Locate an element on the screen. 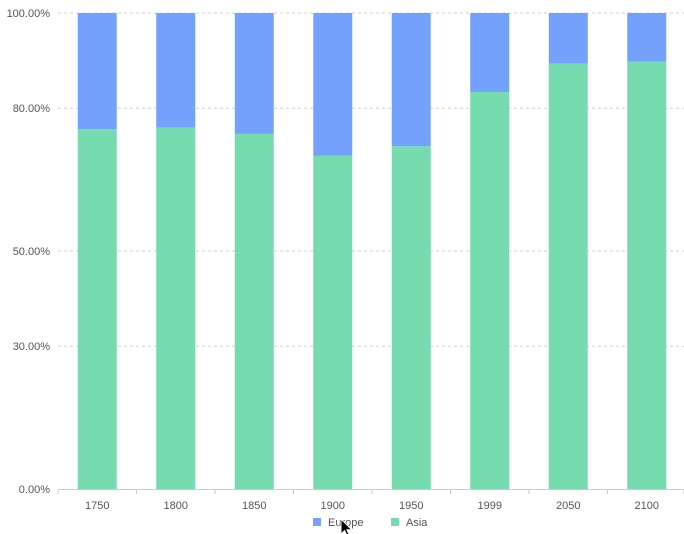 The image size is (684, 534). bar-europe-2050 is located at coordinates (568, 38).